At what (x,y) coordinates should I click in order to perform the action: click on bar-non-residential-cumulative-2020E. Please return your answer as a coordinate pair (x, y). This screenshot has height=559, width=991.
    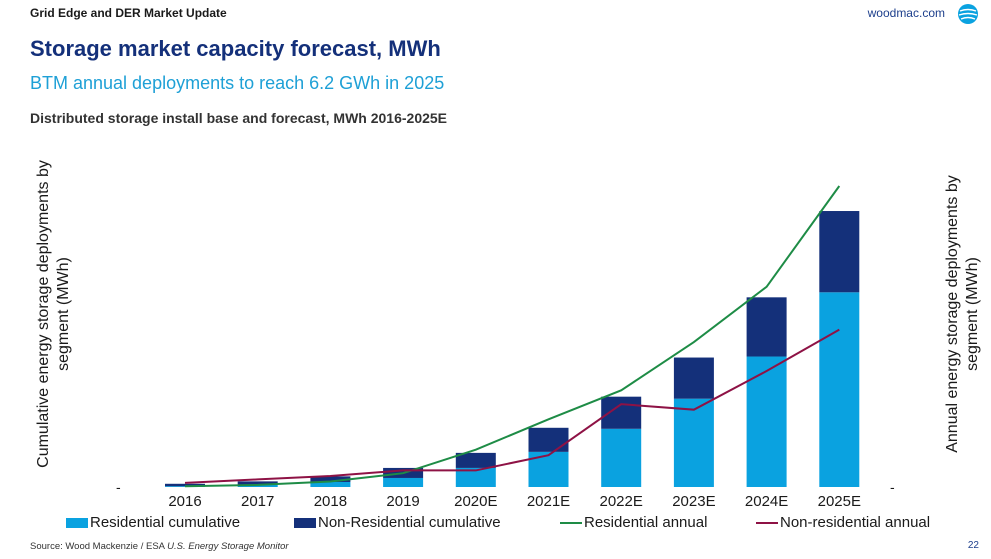
    Looking at the image, I should click on (475, 460).